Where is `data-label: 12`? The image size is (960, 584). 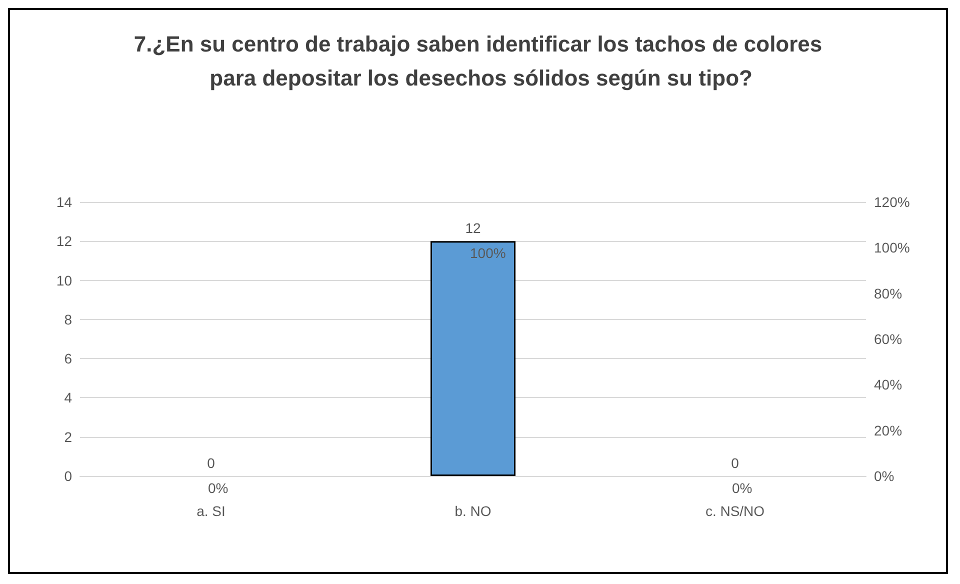 data-label: 12 is located at coordinates (473, 228).